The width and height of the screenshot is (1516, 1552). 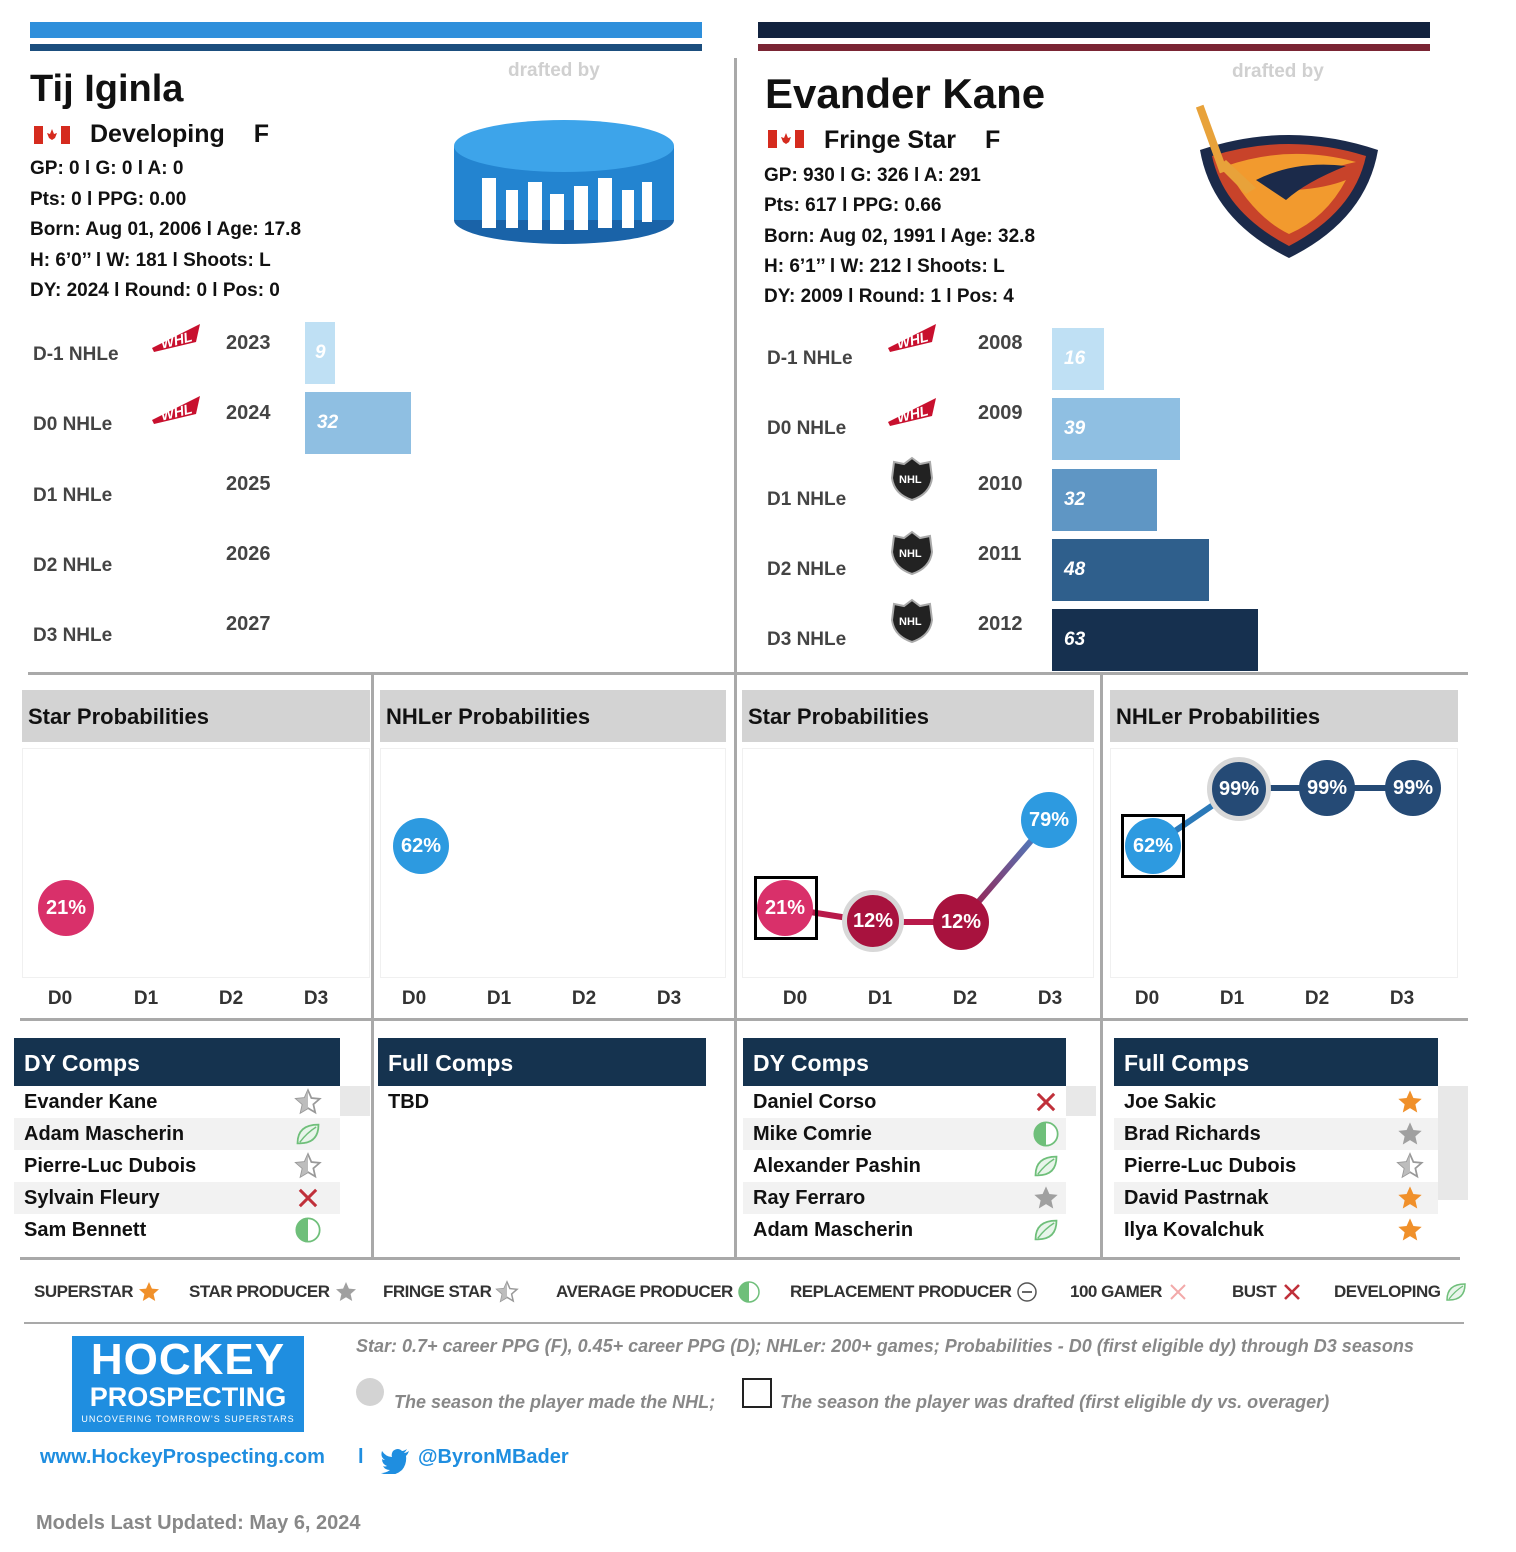 What do you see at coordinates (904, 1166) in the screenshot?
I see `comp-row: Alexander Pashin` at bounding box center [904, 1166].